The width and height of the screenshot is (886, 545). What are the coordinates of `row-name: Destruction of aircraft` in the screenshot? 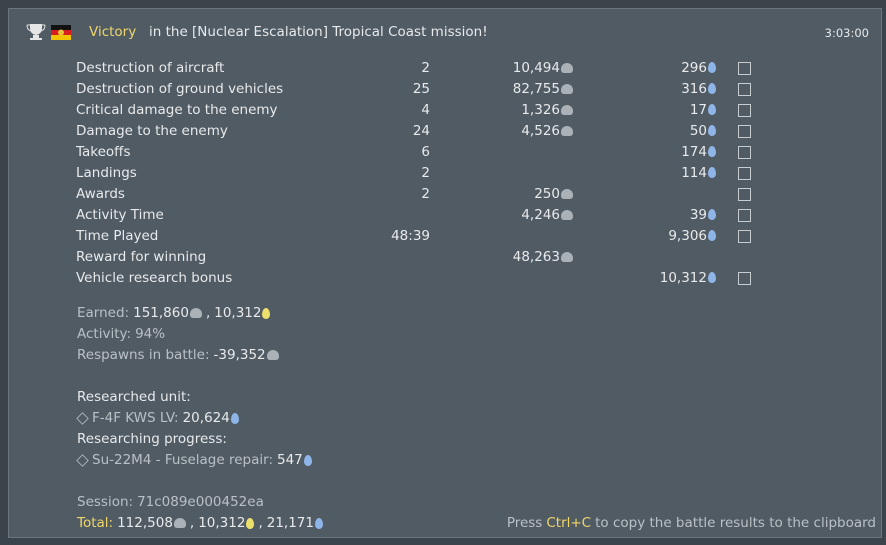 It's located at (150, 68).